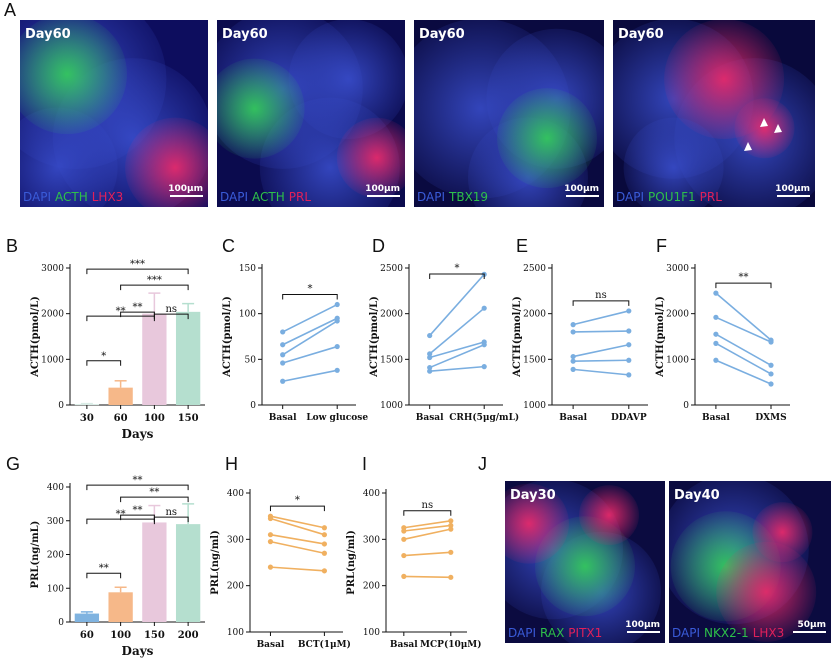  Describe the element at coordinates (247, 269) in the screenshot. I see `y-tick-label: 150` at that location.